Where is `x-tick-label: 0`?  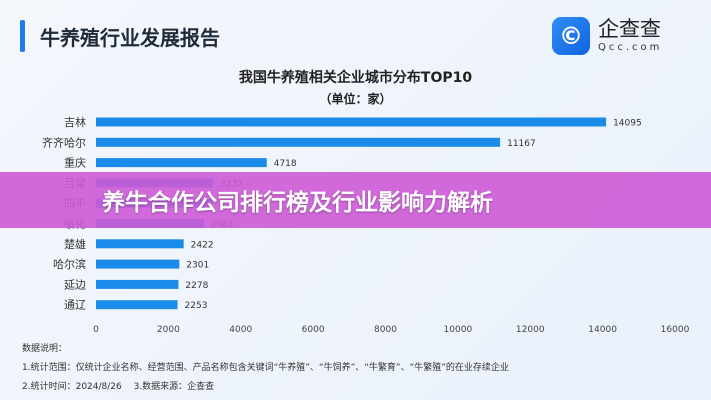 x-tick-label: 0 is located at coordinates (96, 330).